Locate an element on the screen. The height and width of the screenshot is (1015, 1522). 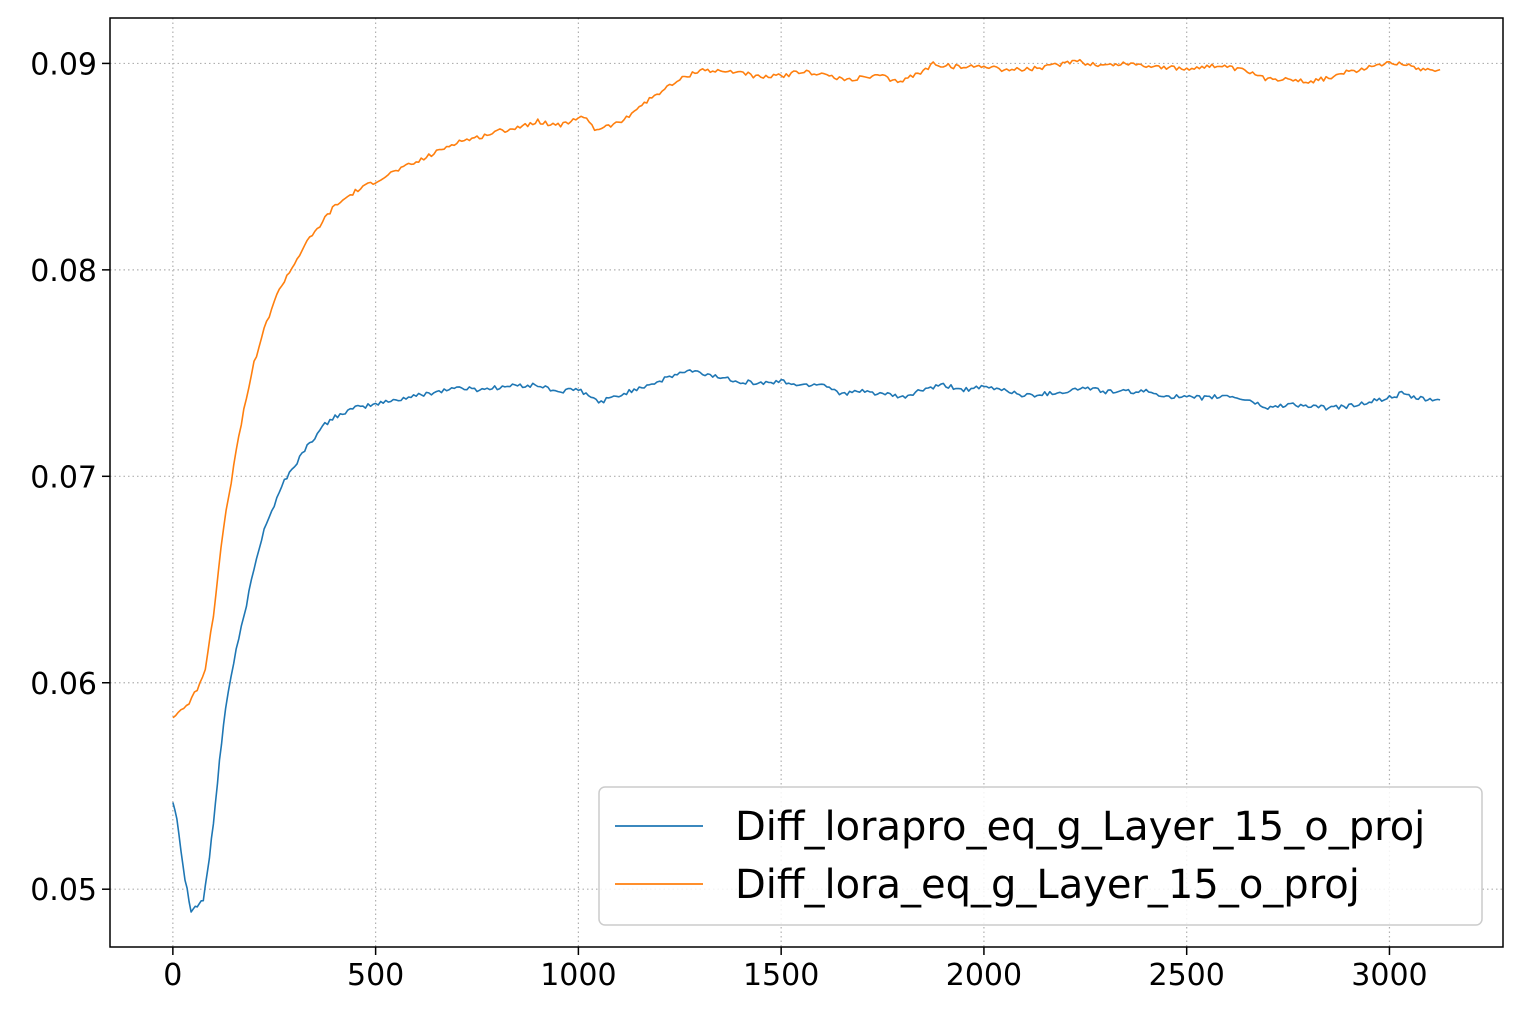
x-tick-label: 1500 is located at coordinates (781, 975).